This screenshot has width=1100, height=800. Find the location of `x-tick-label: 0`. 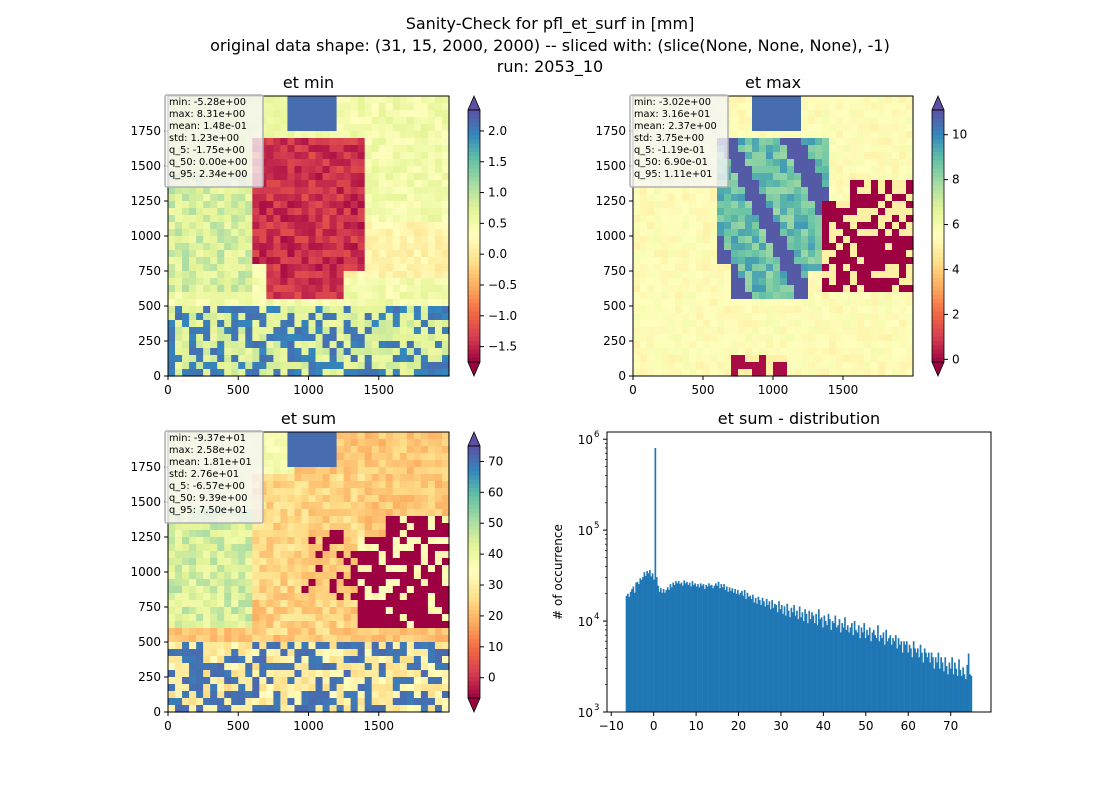

x-tick-label: 0 is located at coordinates (633, 390).